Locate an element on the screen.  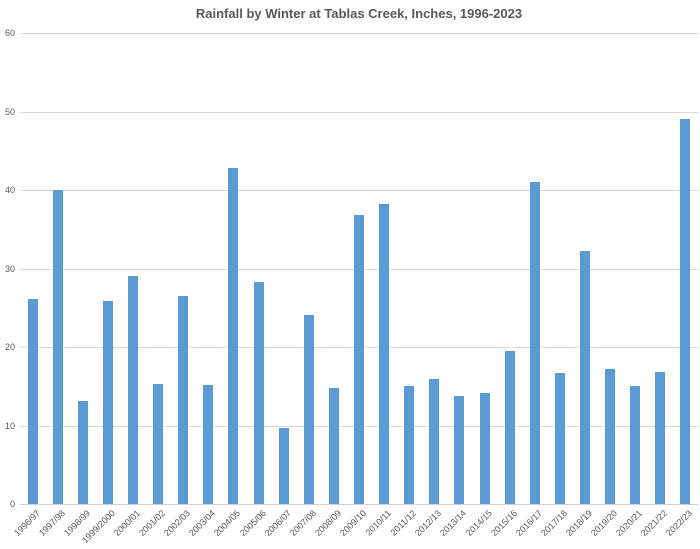
bar-2006/07 is located at coordinates (283, 465).